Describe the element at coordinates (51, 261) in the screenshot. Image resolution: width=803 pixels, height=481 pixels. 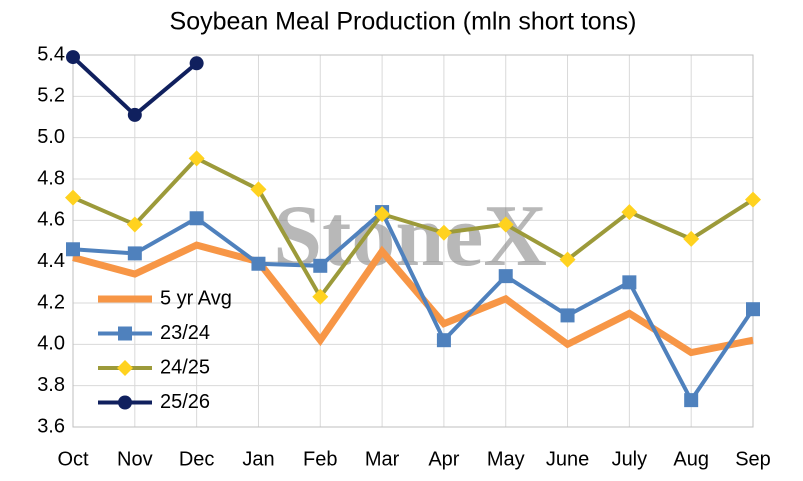
I see `y-tick-label: 4.4` at that location.